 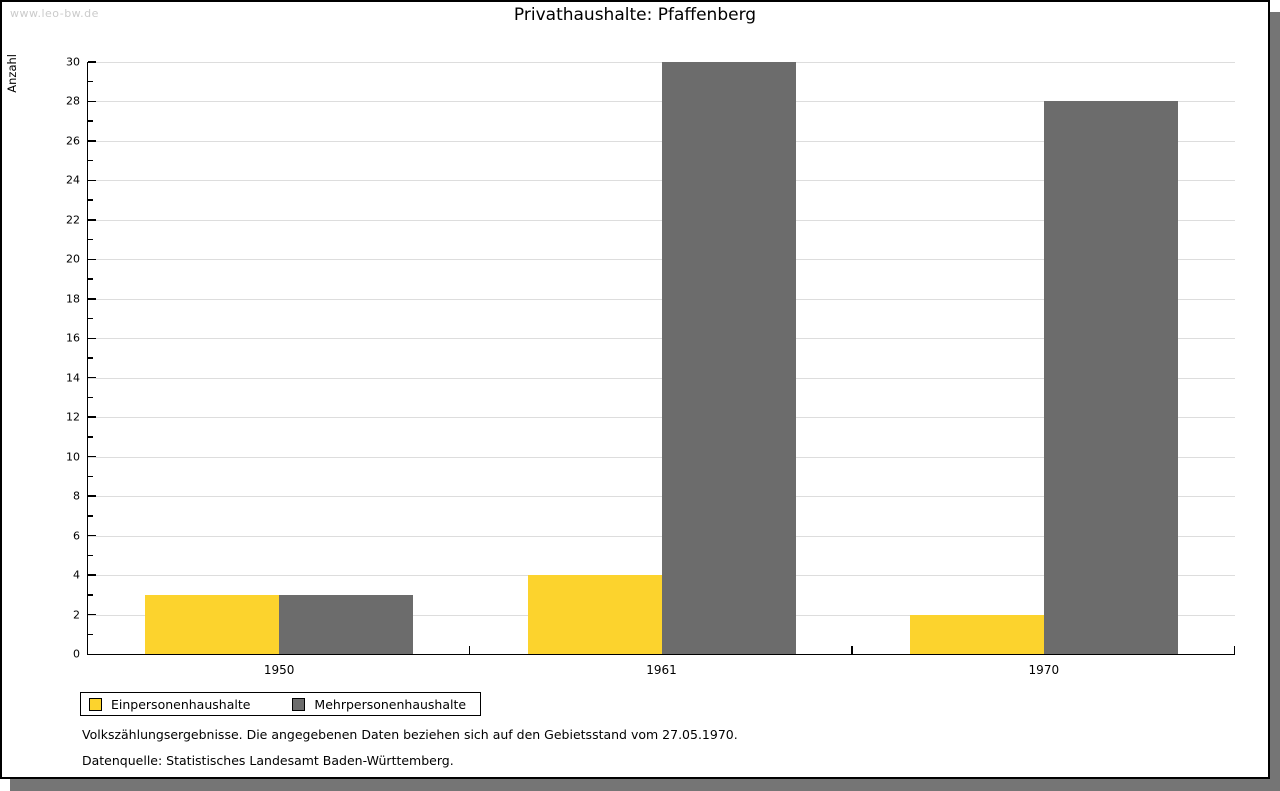 I want to click on y-axis-tick-label: 18, so click(x=73, y=299).